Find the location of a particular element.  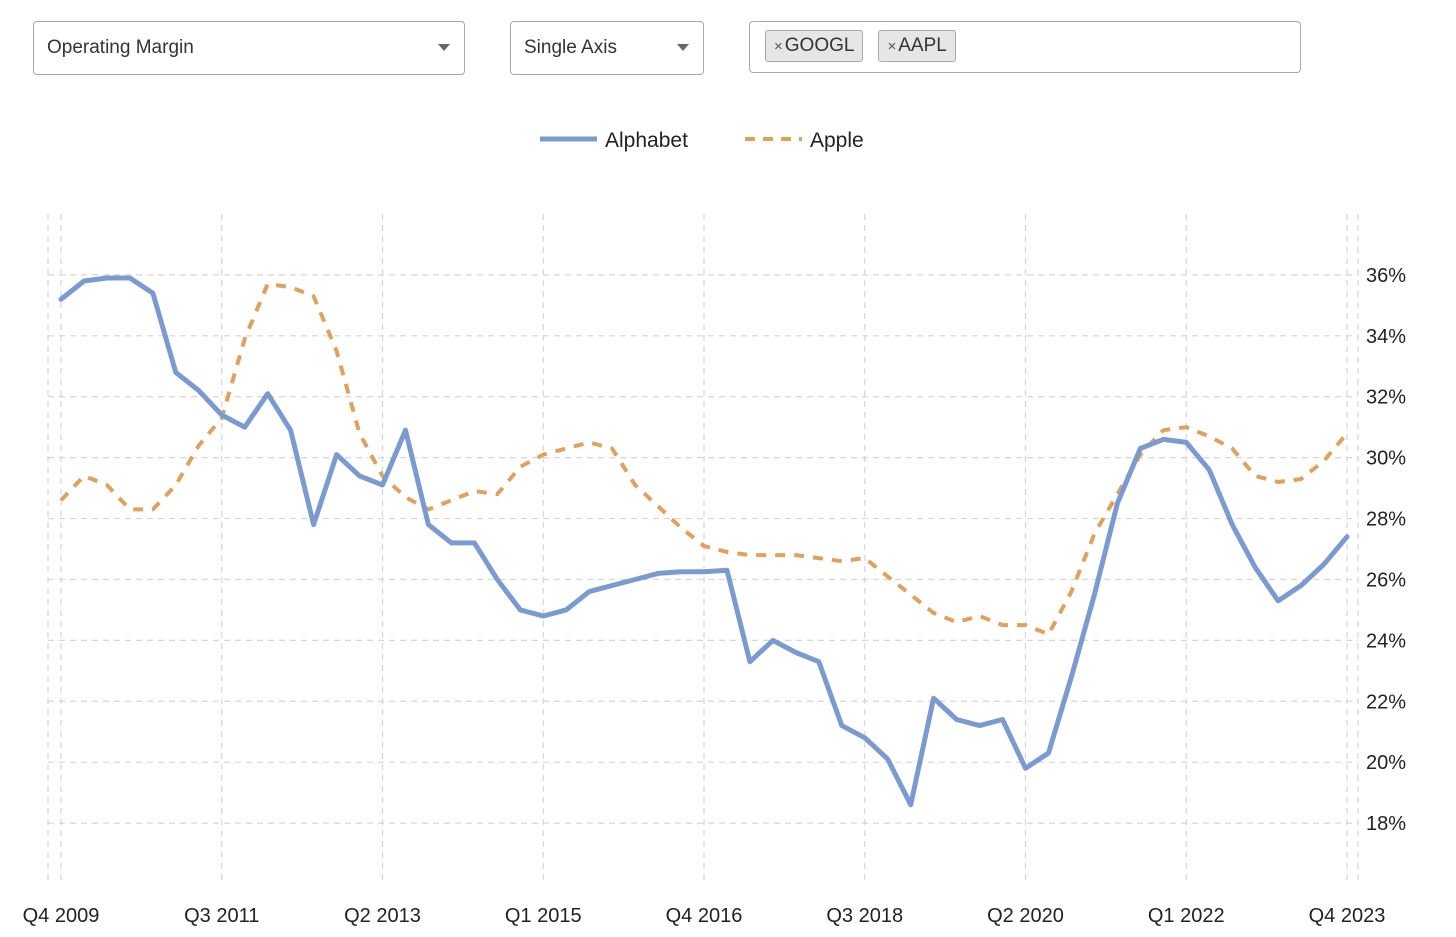

x-tick-label: Q3 2018 is located at coordinates (864, 916).